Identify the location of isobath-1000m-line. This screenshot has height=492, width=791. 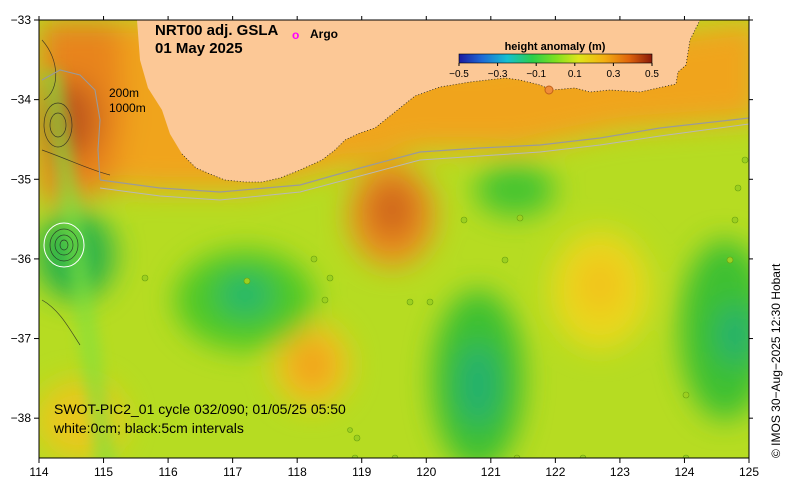
(424, 162).